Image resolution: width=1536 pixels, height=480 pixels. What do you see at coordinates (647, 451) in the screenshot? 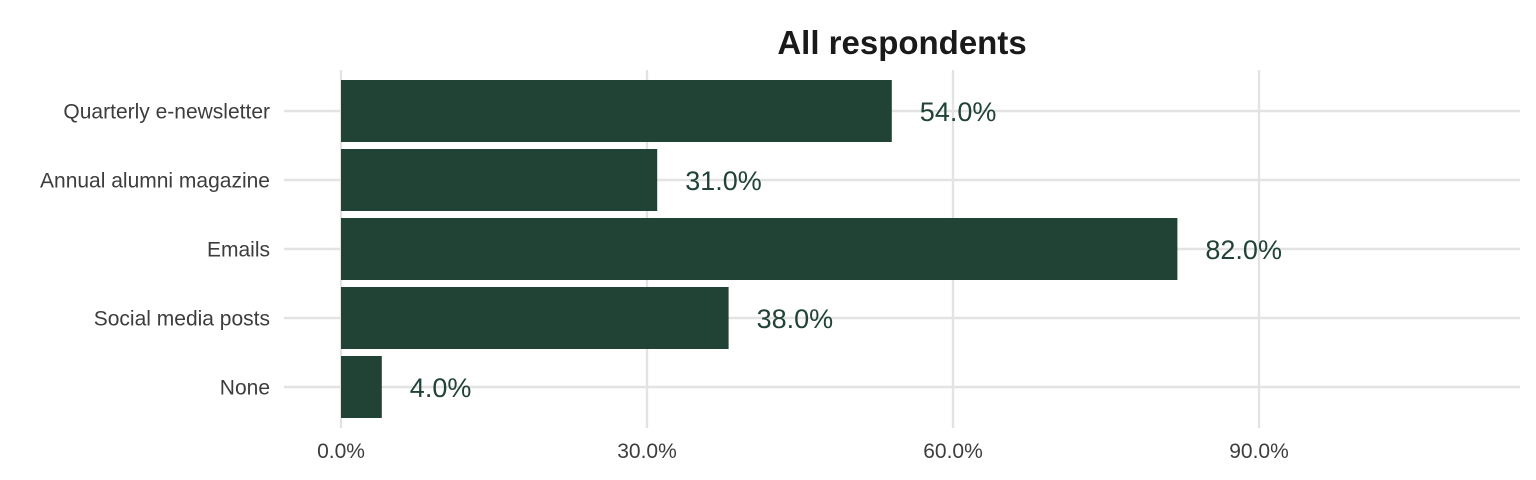
I see `x-tick-label: 30.0%` at bounding box center [647, 451].